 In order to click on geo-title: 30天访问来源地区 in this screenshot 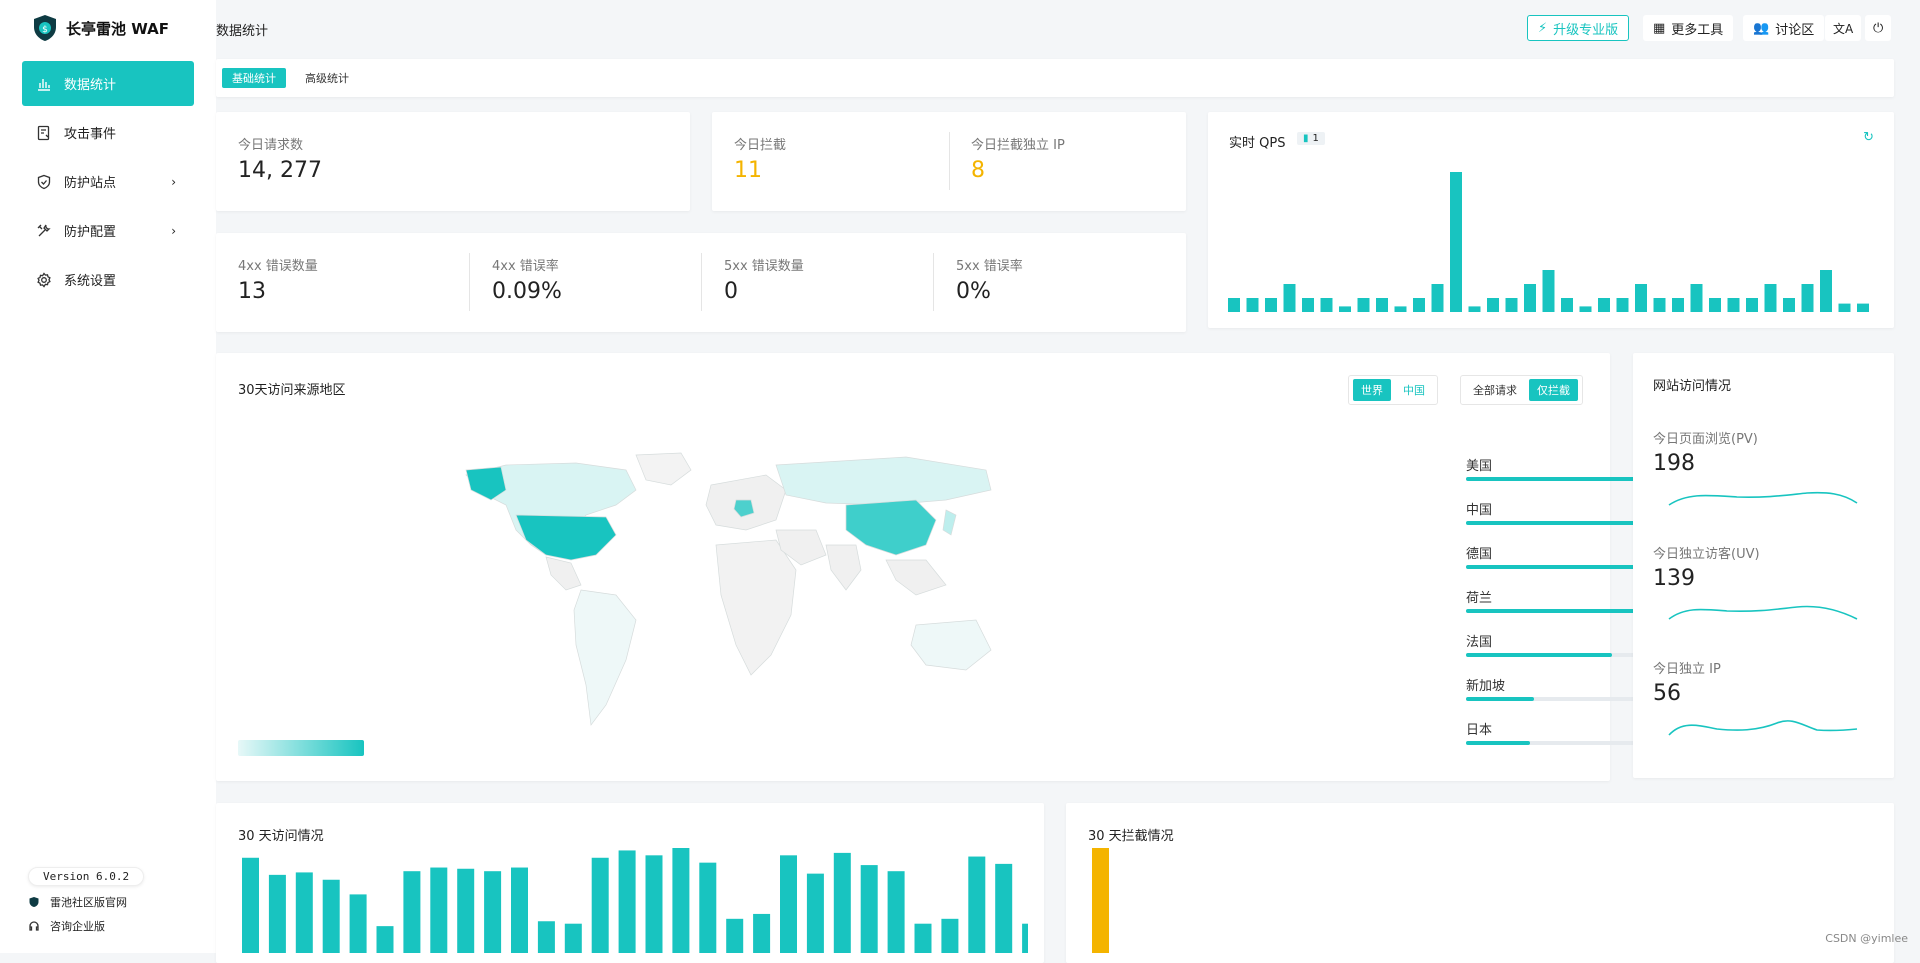, I will do `click(292, 388)`.